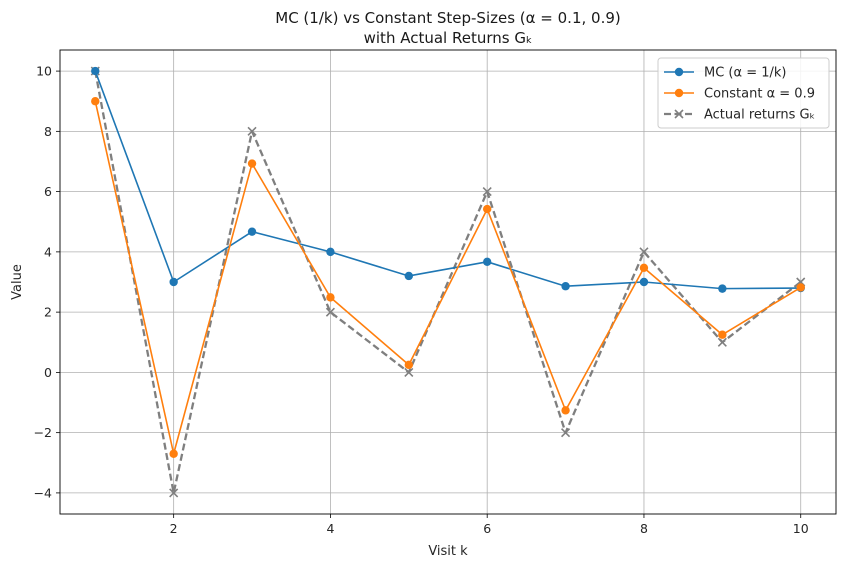 The height and width of the screenshot is (568, 844). I want to click on x-tick-label: 10, so click(801, 528).